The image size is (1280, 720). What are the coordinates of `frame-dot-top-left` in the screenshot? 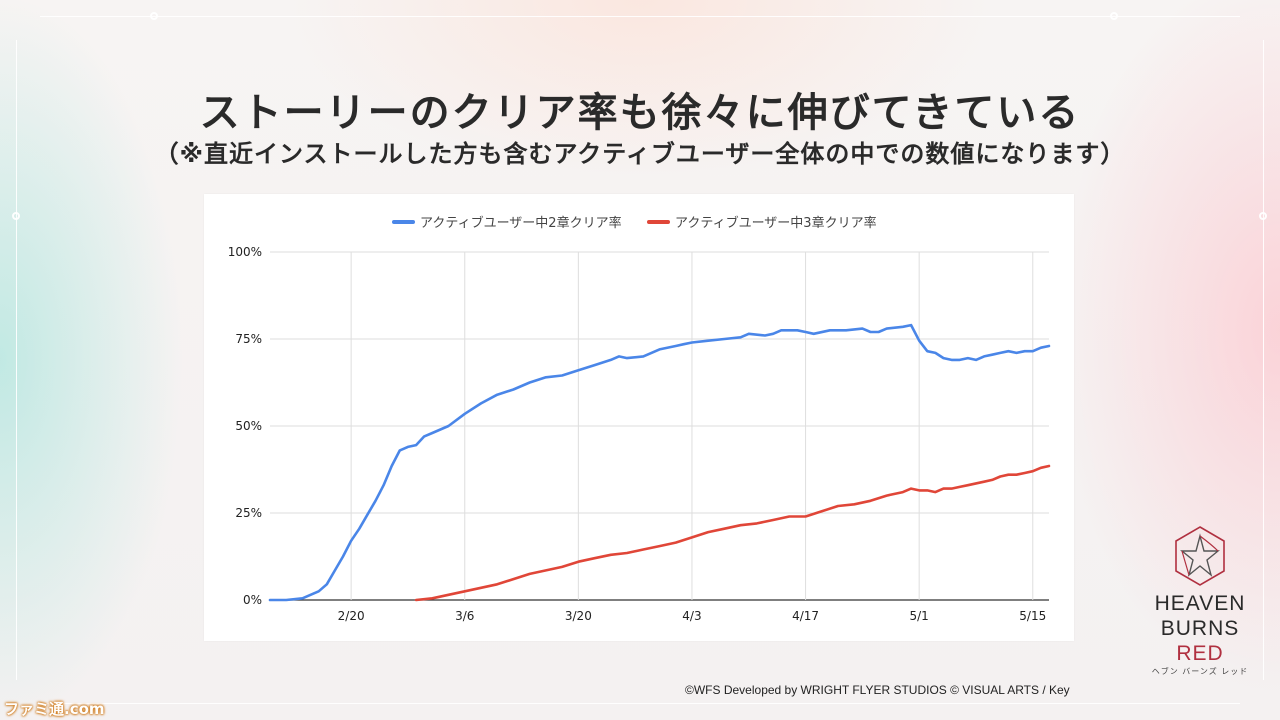 It's located at (154, 16).